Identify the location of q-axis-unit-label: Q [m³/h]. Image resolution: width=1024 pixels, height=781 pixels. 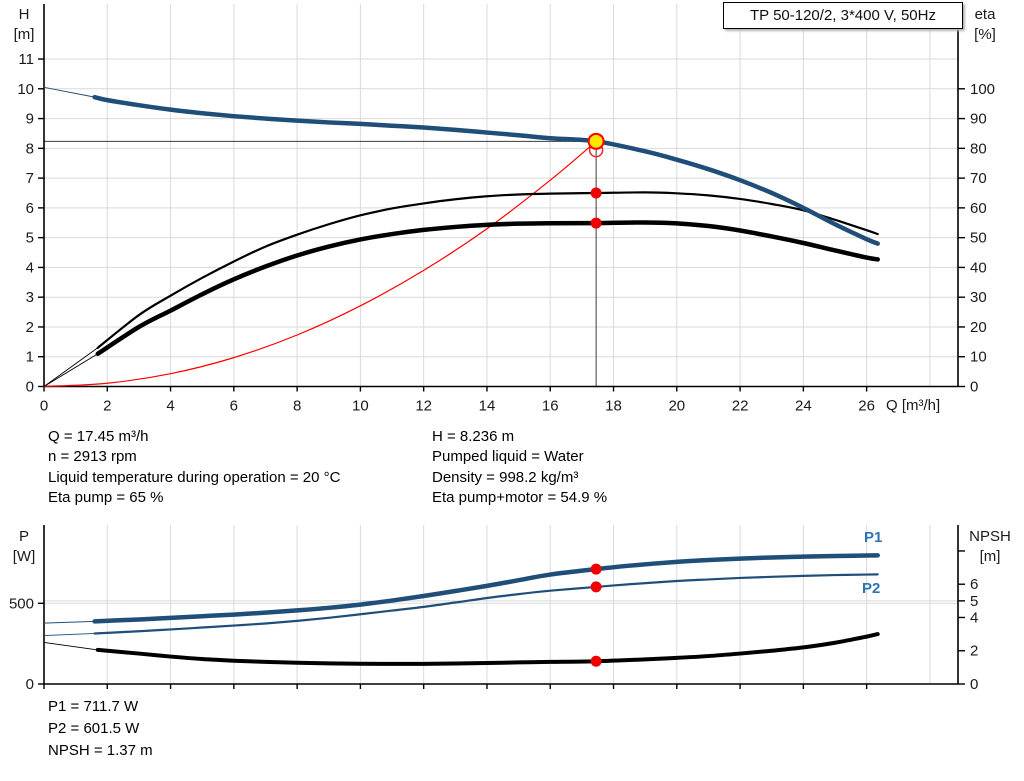
(913, 405).